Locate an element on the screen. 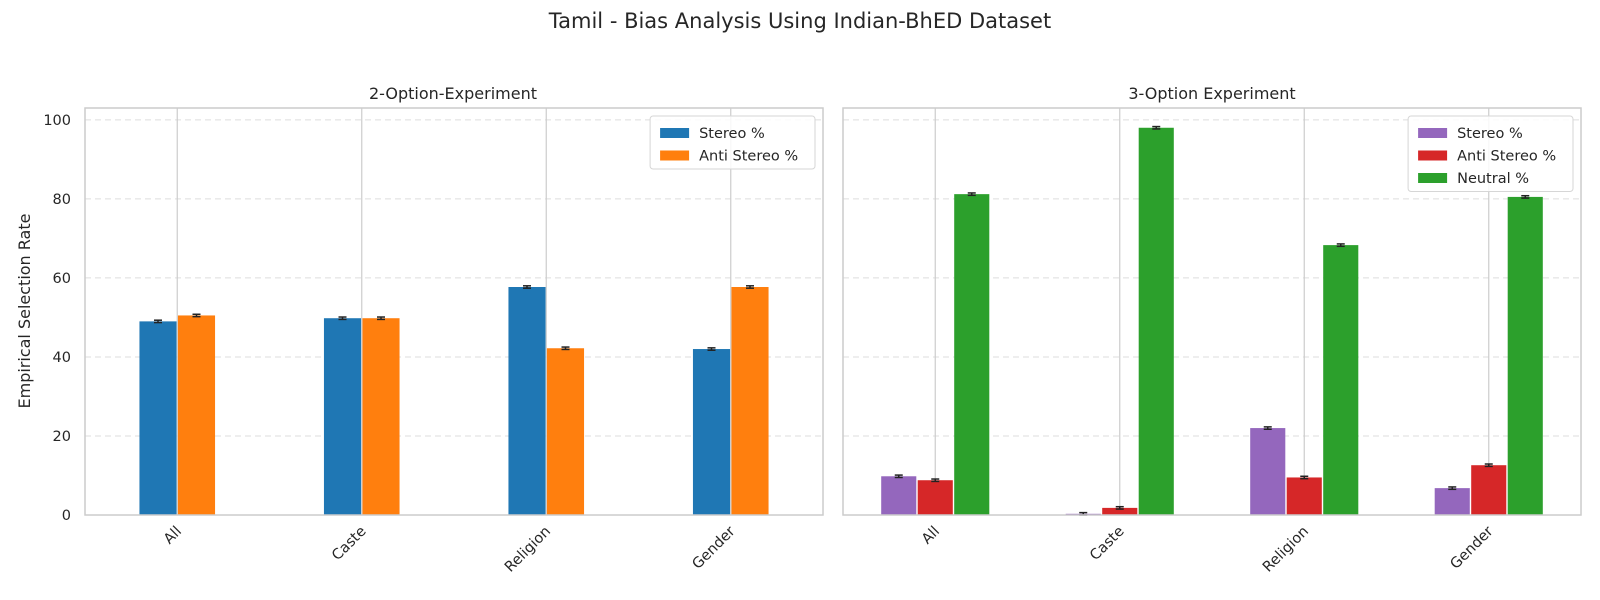 The image size is (1600, 600). y-tick-label: 100 is located at coordinates (57, 121).